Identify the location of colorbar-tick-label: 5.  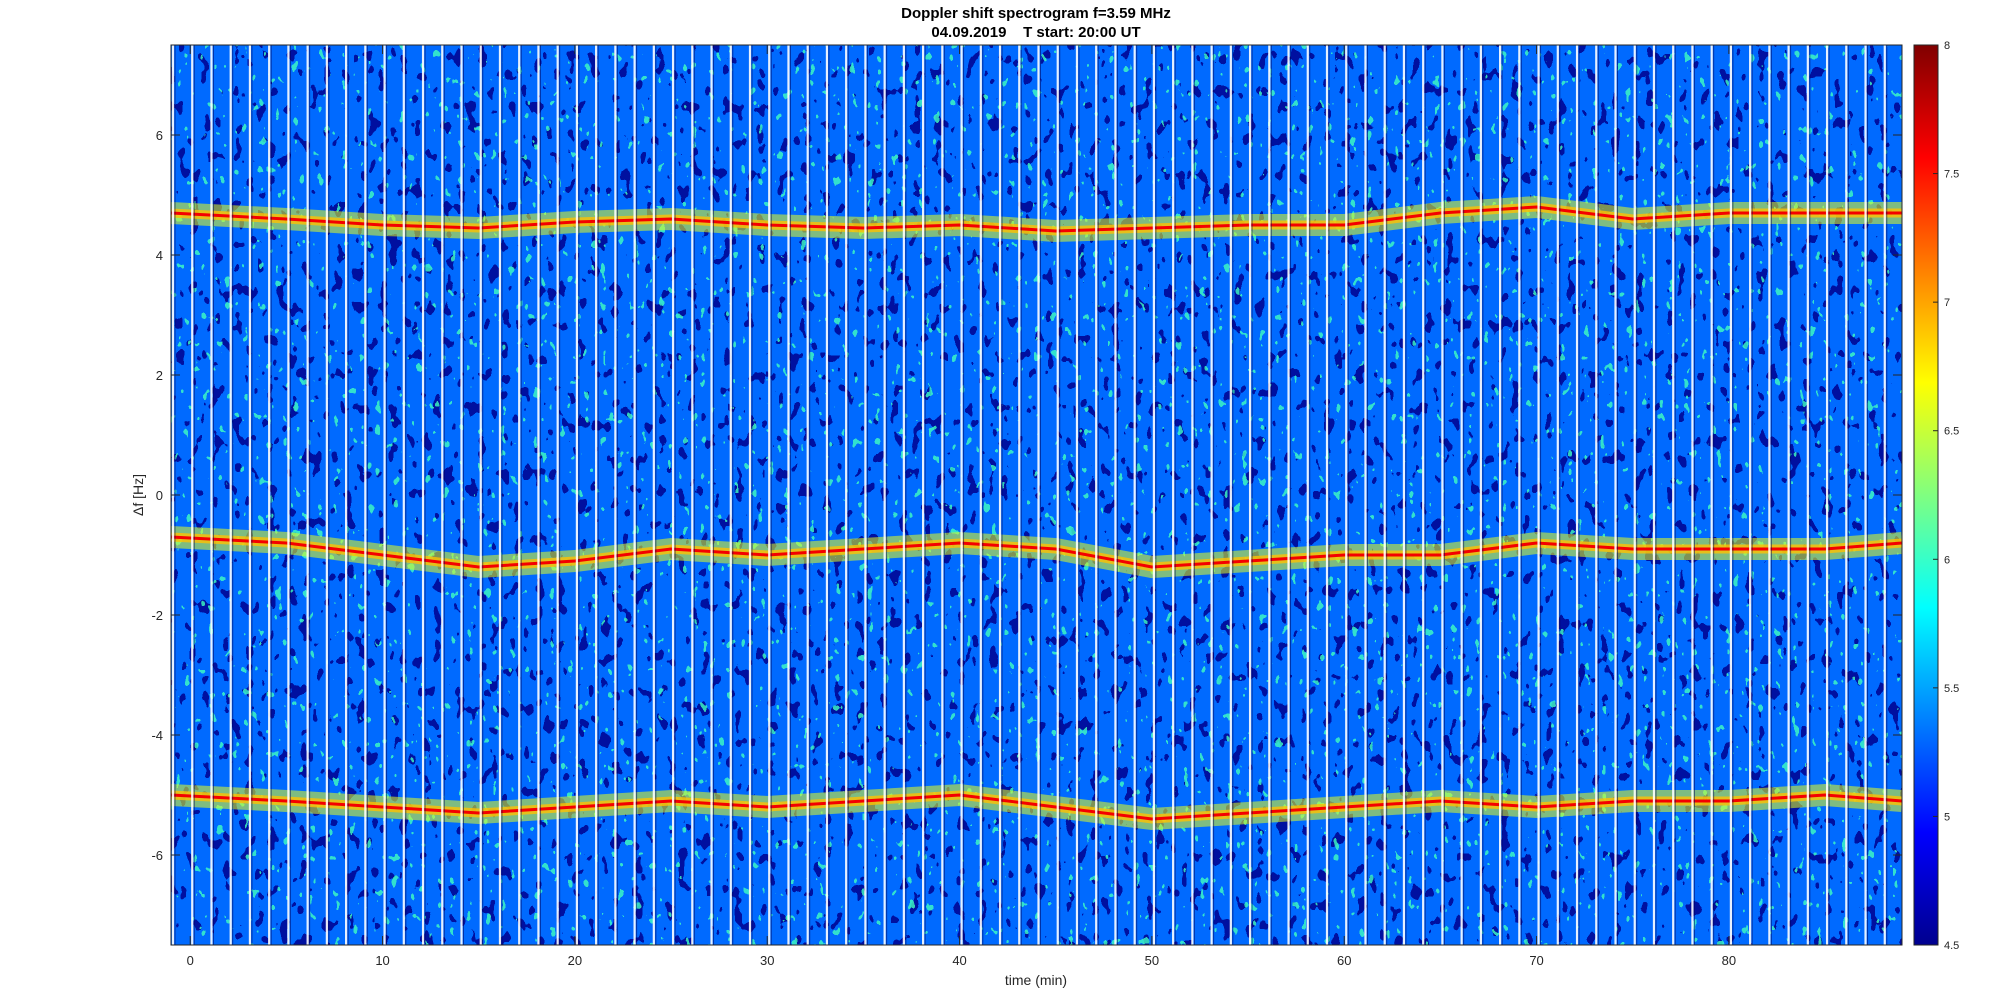
(1947, 817).